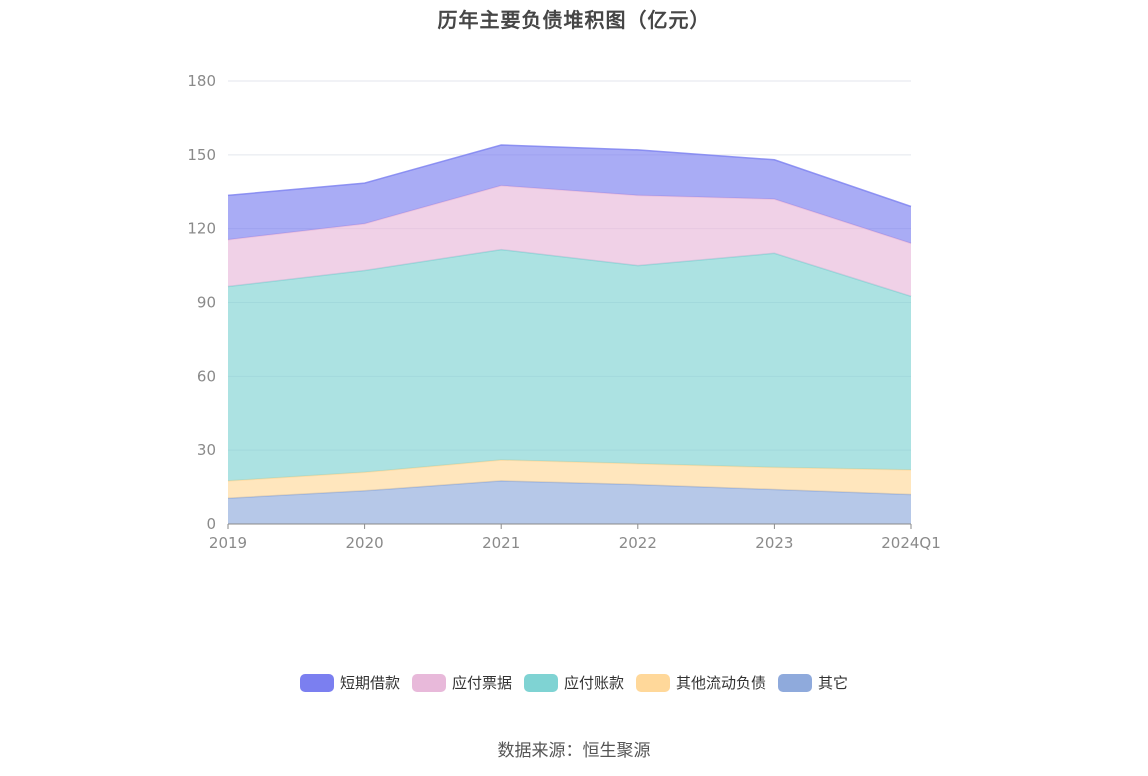 Image resolution: width=1148 pixels, height=776 pixels. Describe the element at coordinates (911, 543) in the screenshot. I see `x-tick-label: 2024Q1` at that location.